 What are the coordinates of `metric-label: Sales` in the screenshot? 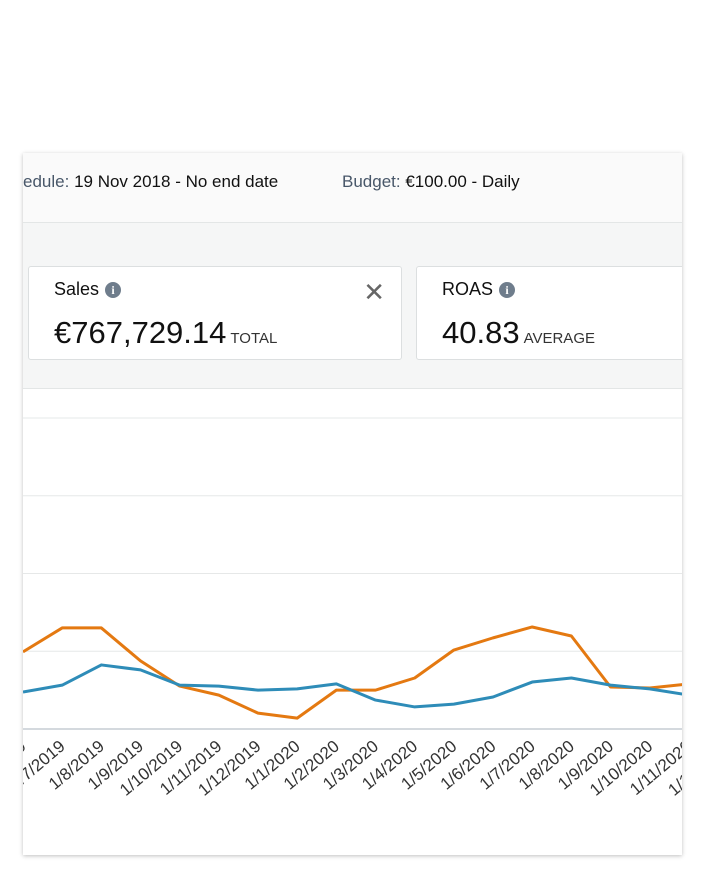 It's located at (77, 289).